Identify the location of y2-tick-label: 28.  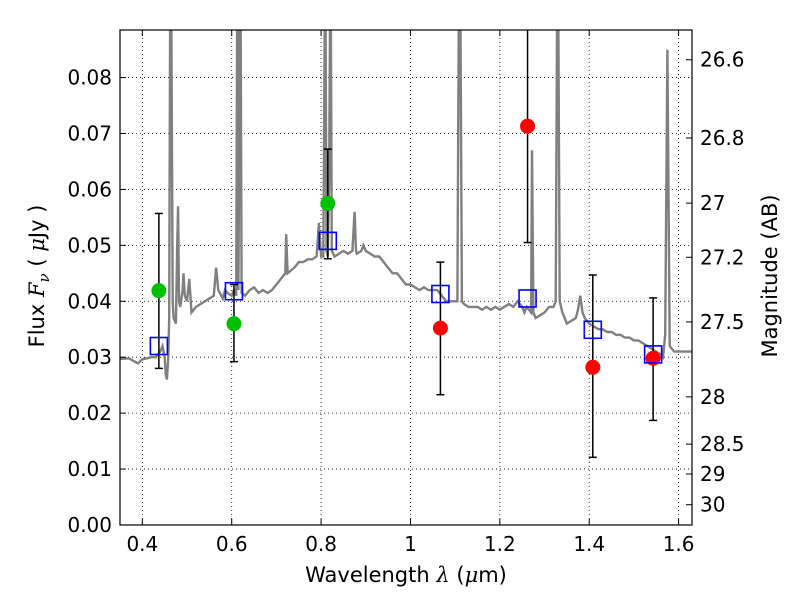
(712, 397).